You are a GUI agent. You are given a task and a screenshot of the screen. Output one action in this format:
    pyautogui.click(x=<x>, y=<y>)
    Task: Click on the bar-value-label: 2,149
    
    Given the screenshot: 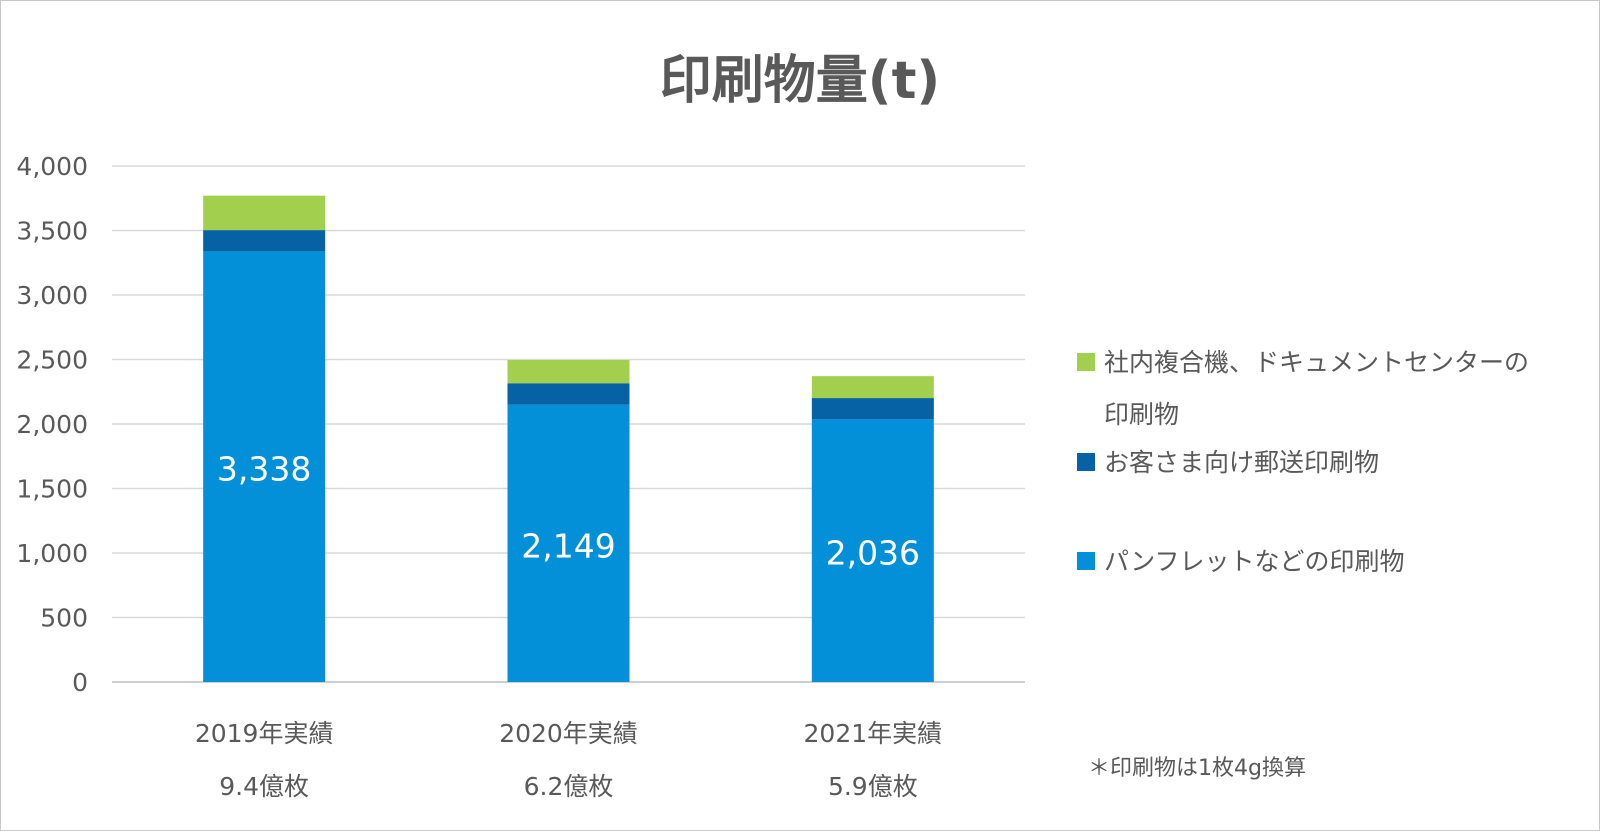 What is the action you would take?
    pyautogui.click(x=568, y=545)
    